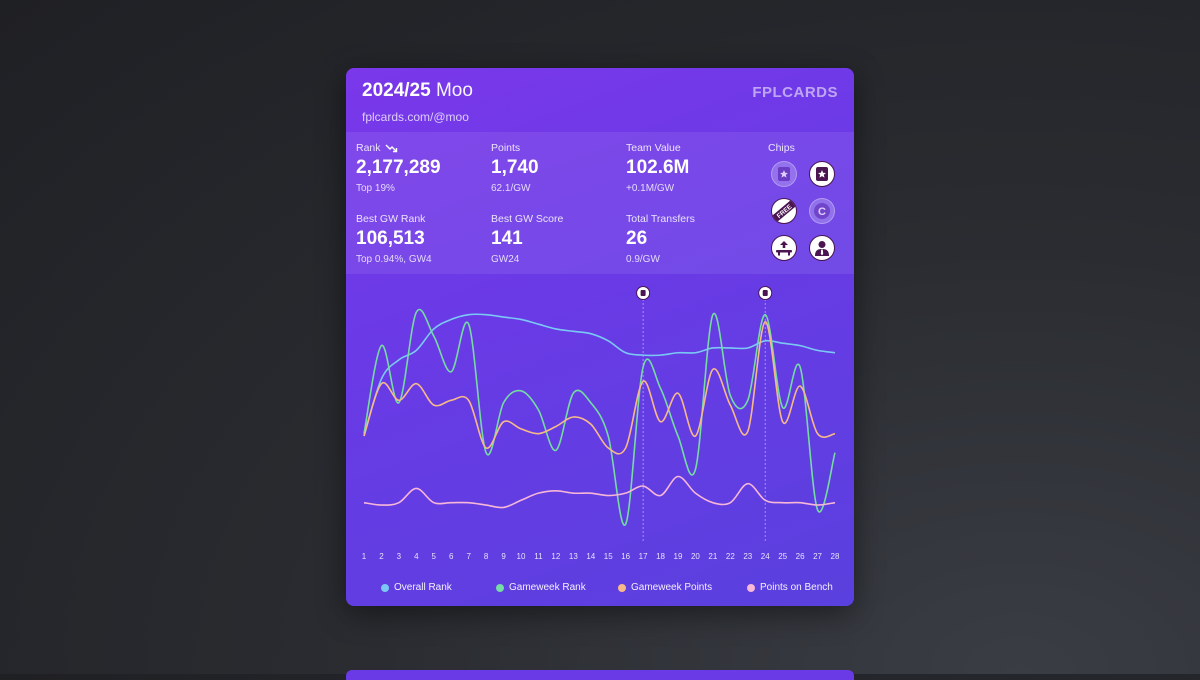 Image resolution: width=1200 pixels, height=680 pixels. What do you see at coordinates (835, 556) in the screenshot?
I see `x-tick-label: 28` at bounding box center [835, 556].